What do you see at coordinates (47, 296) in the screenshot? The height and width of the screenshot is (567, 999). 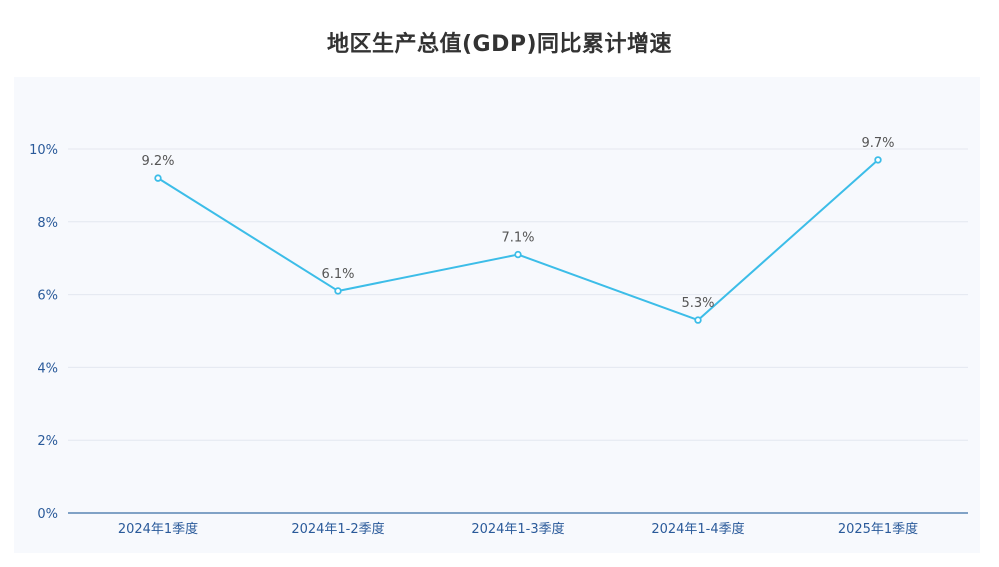 I see `y-tick-label: 6%` at bounding box center [47, 296].